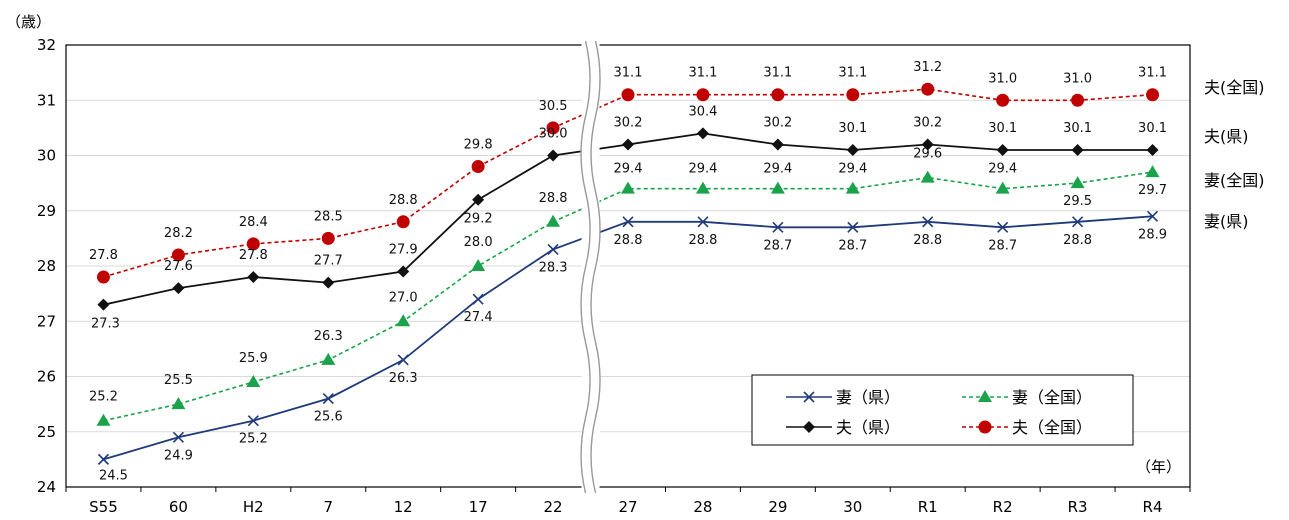 Image resolution: width=1289 pixels, height=520 pixels. Describe the element at coordinates (1234, 87) in the screenshot. I see `side-label: 夫(全国)` at that location.